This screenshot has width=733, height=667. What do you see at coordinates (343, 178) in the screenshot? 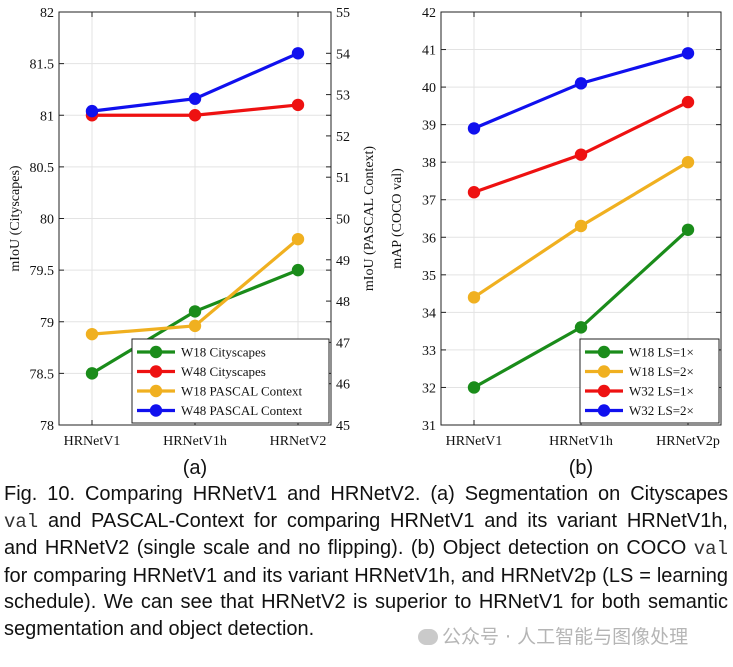
I see `y2-tick-label: 51` at bounding box center [343, 178].